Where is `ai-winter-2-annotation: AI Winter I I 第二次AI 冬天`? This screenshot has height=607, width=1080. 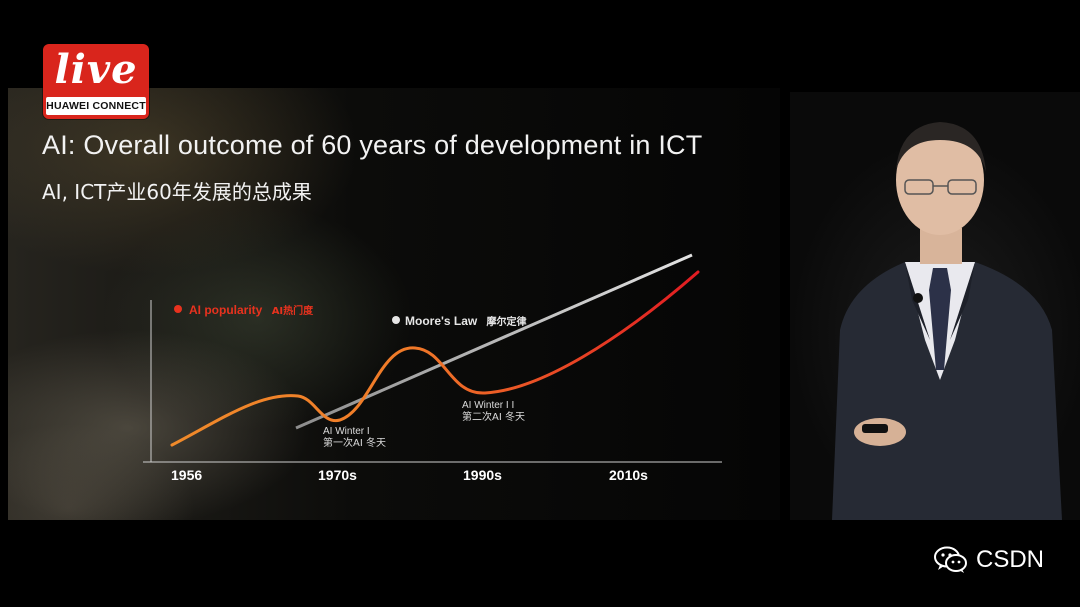
ai-winter-2-annotation: AI Winter I I 第二次AI 冬天 is located at coordinates (493, 412).